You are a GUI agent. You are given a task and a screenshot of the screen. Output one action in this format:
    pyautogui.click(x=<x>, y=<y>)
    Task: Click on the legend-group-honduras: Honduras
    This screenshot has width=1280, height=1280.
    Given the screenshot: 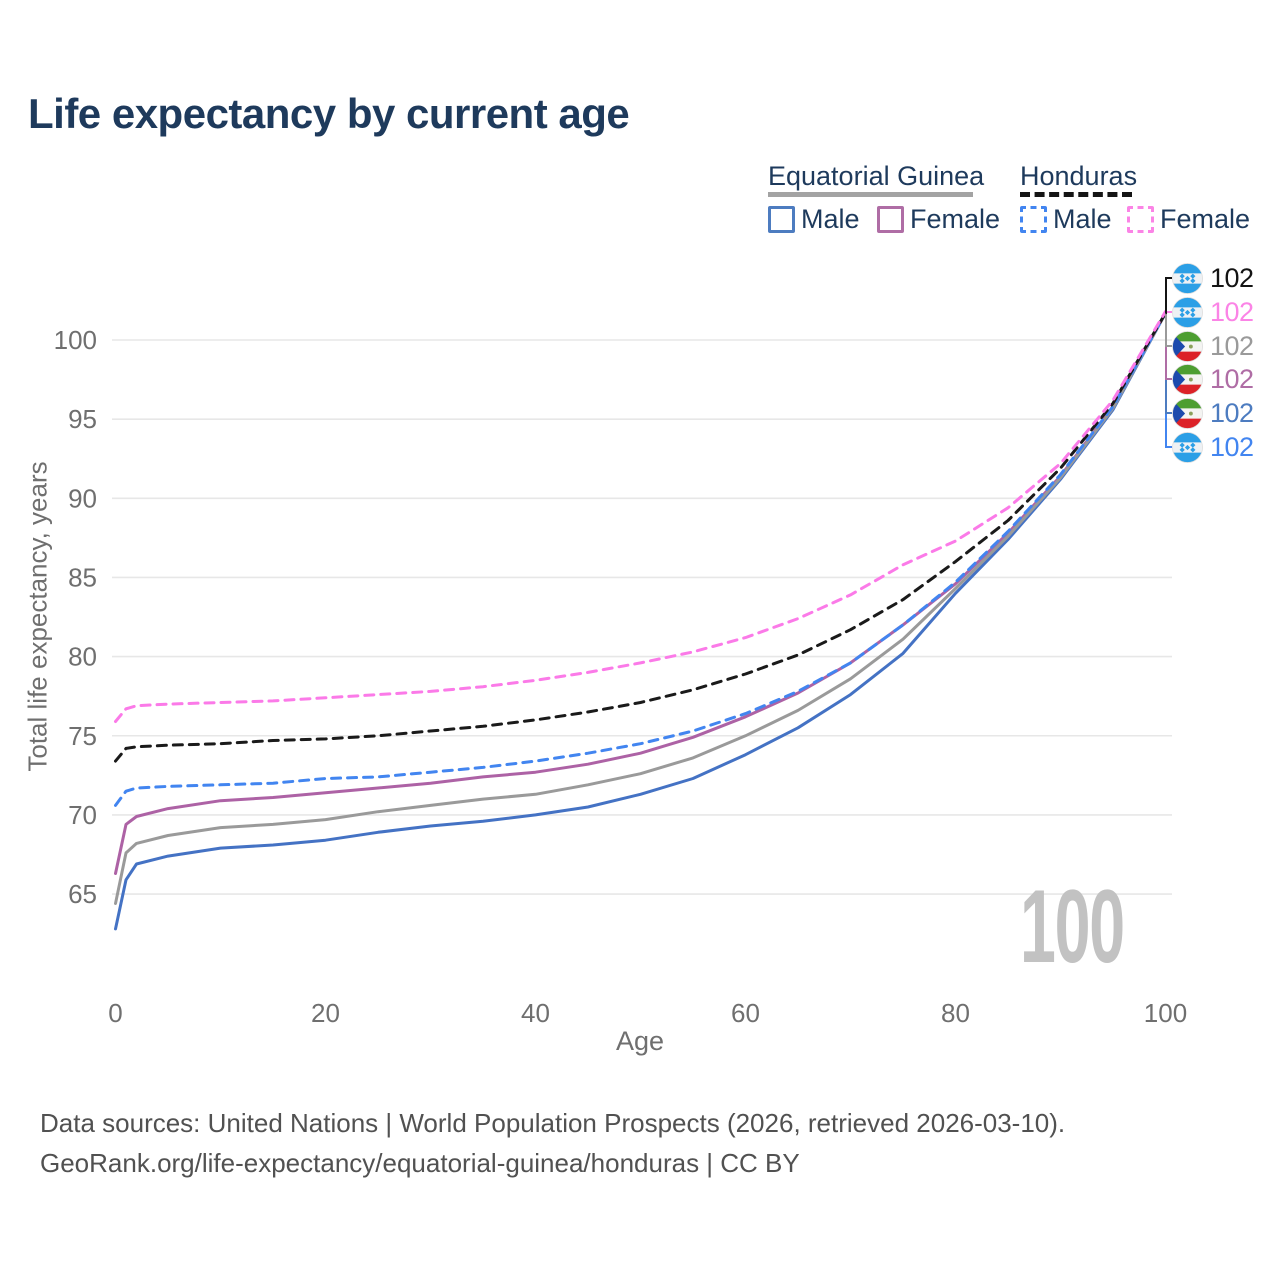 What is the action you would take?
    pyautogui.click(x=1078, y=176)
    